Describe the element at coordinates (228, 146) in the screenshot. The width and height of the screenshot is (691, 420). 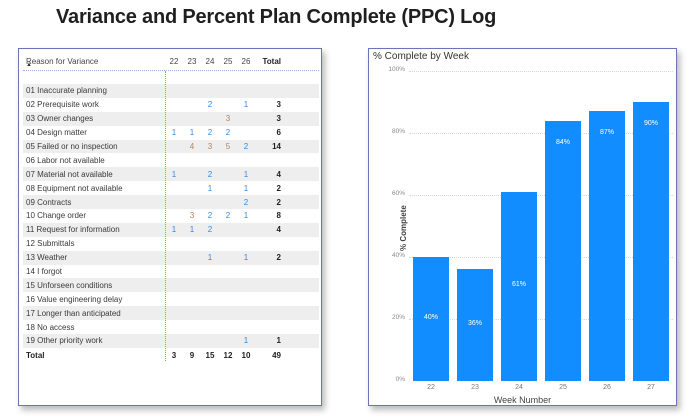
I see `cell-week-25: 5` at that location.